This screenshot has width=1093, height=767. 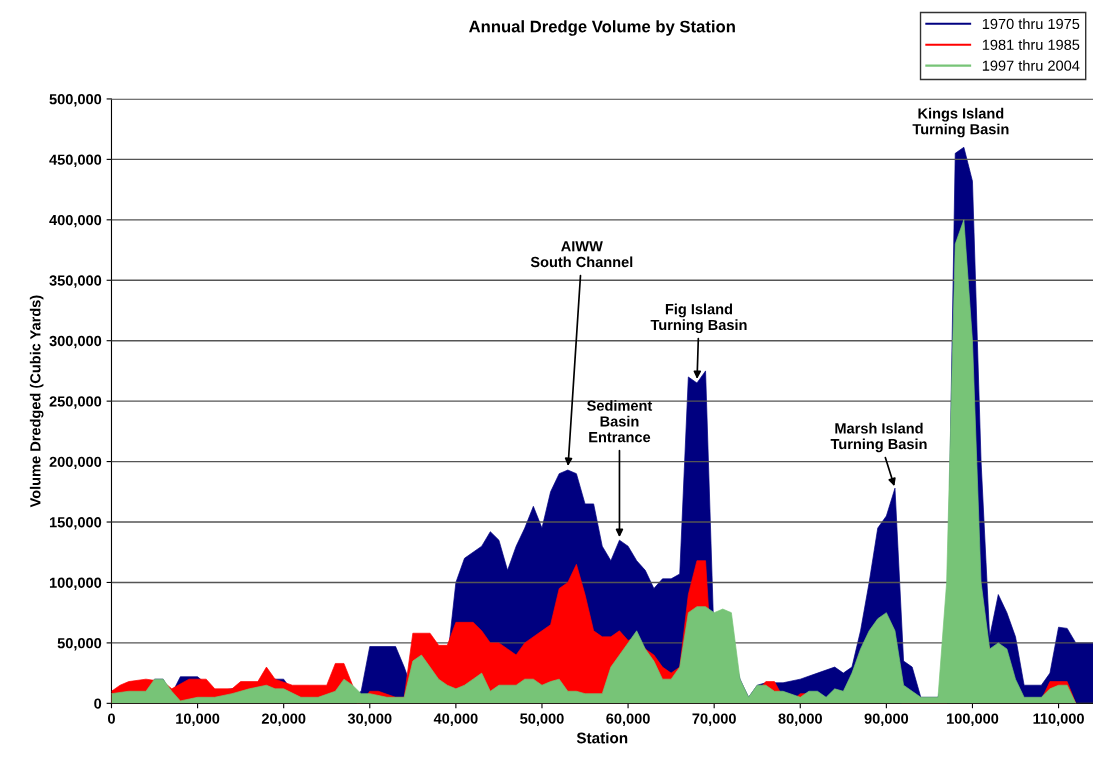 I want to click on y-tick-label: 200,000, so click(x=75, y=463).